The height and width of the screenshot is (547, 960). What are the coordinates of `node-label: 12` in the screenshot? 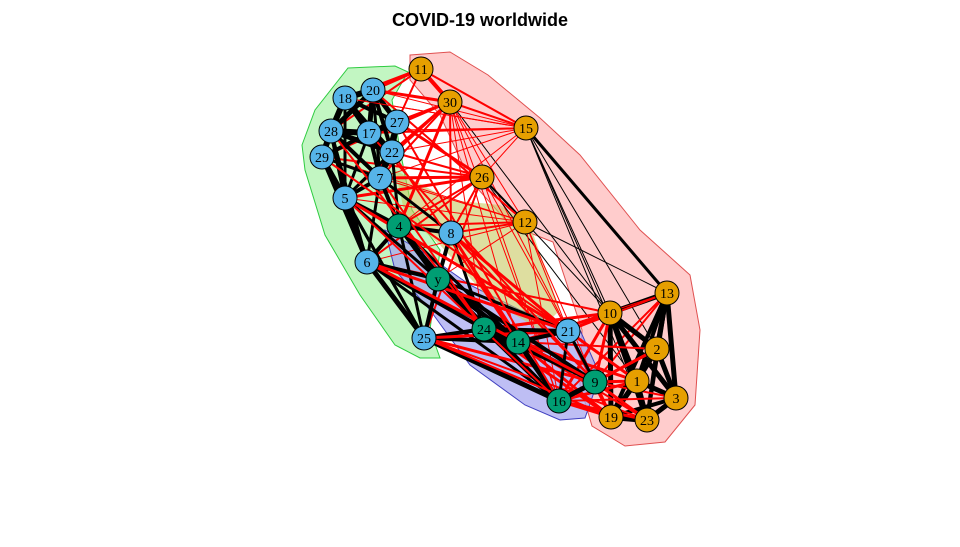 It's located at (525, 223).